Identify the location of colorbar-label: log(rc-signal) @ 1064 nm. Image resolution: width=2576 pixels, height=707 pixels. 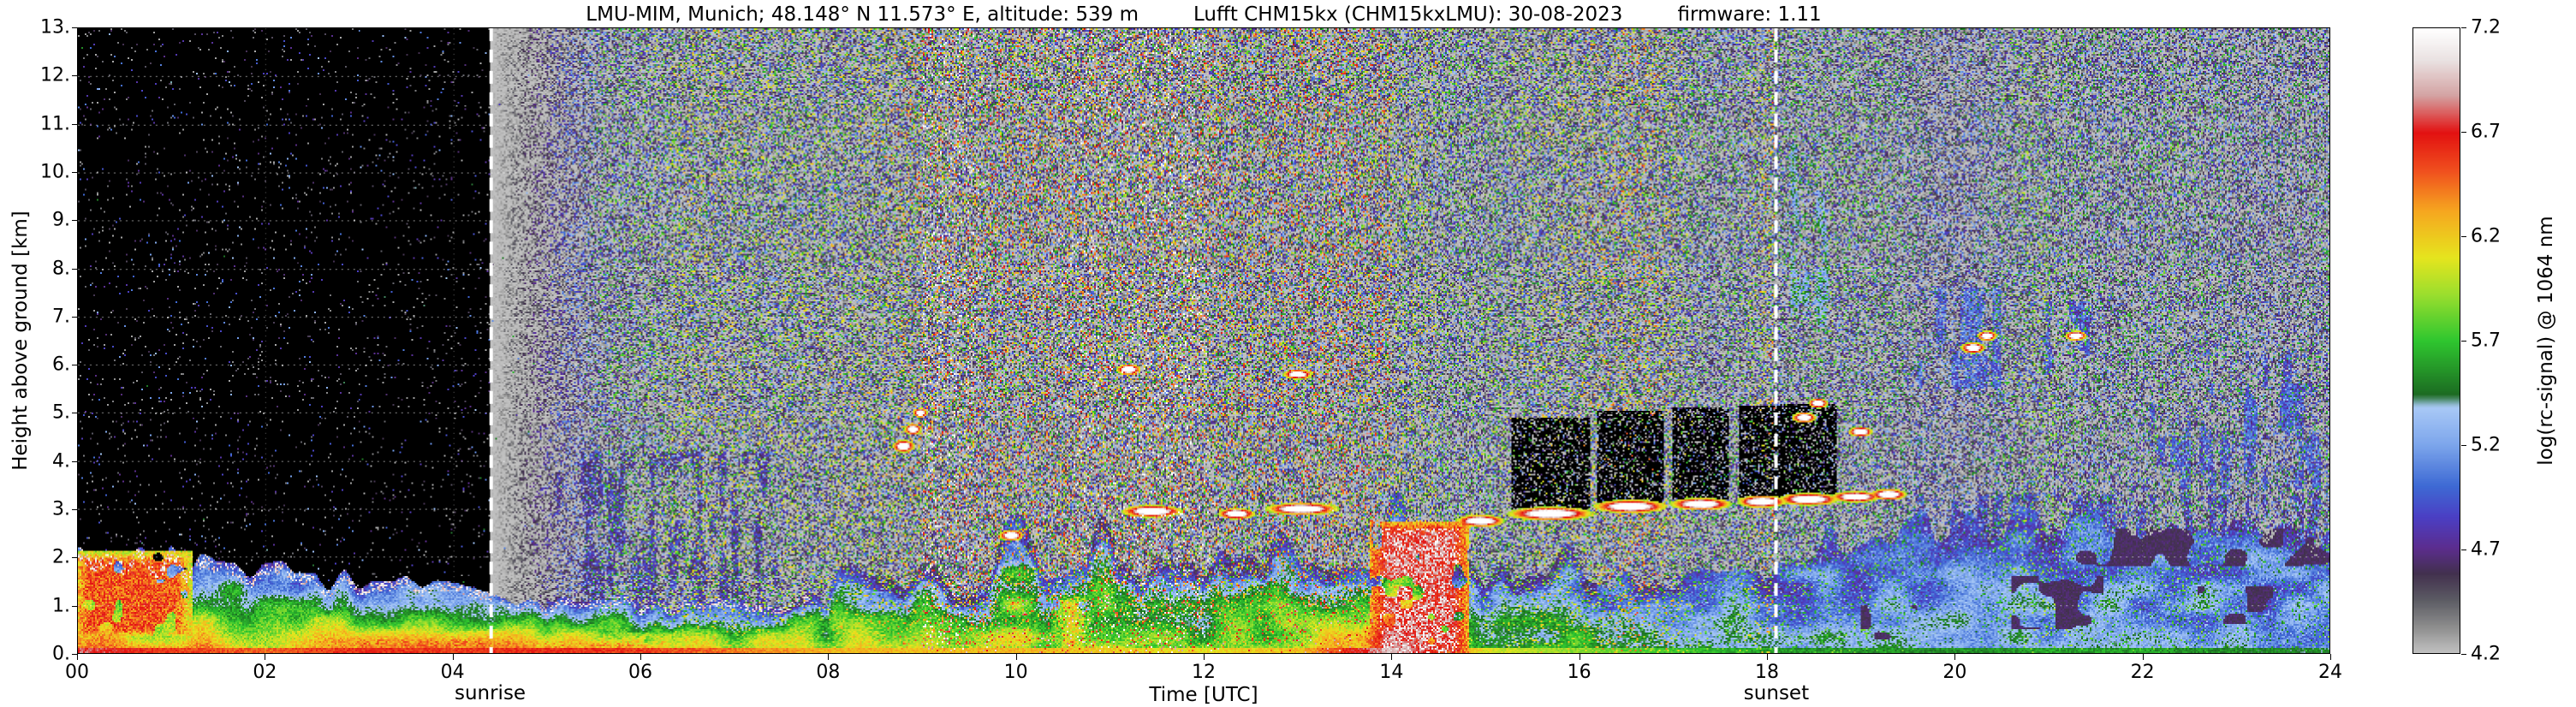
(2546, 341).